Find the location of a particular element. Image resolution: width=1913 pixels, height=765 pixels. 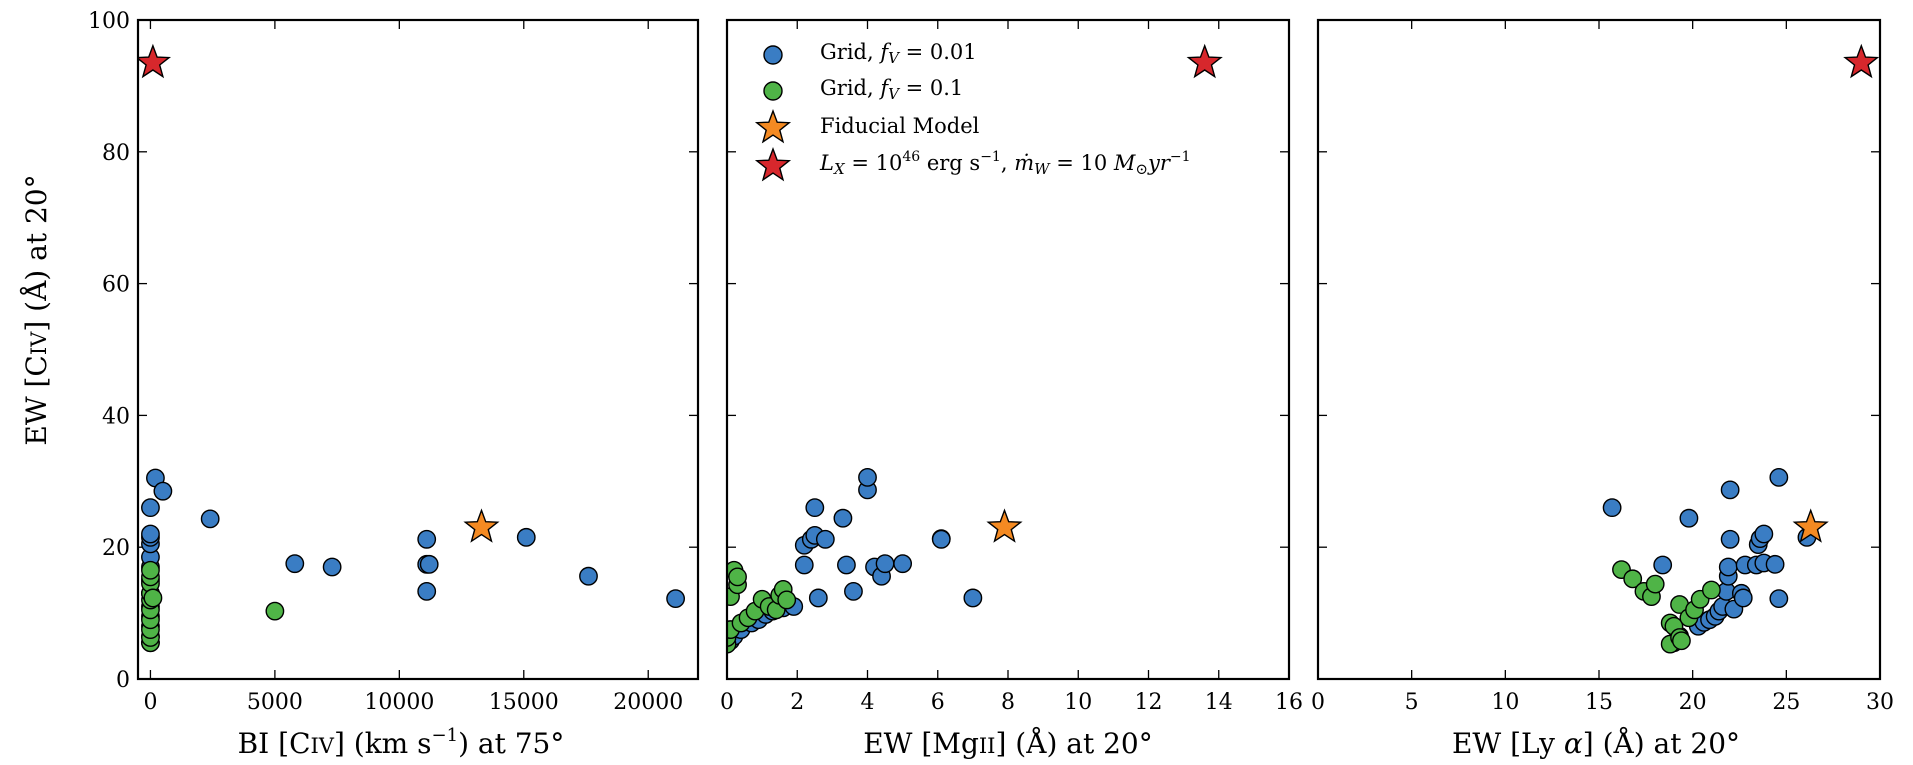

legend-label-fiducial: Fiducial Model is located at coordinates (900, 126).